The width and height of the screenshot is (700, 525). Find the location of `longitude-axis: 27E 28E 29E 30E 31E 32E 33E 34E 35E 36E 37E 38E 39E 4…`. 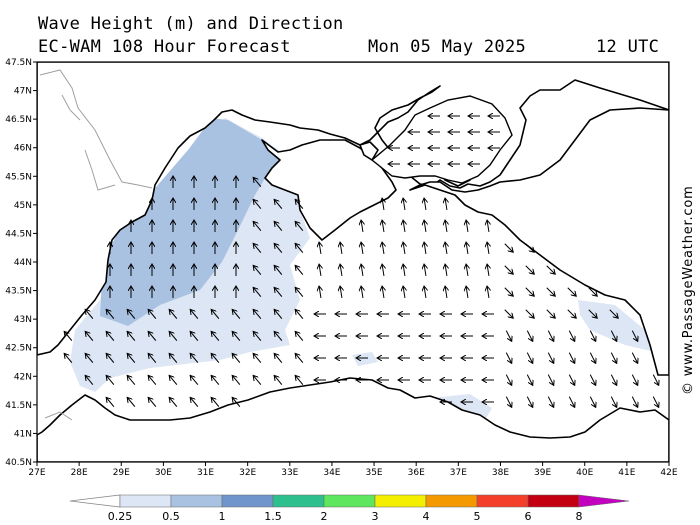

longitude-axis: 27E 28E 29E 30E 31E 32E 33E 34E 35E 36E 37E 38E 39E 4… is located at coordinates (353, 470).